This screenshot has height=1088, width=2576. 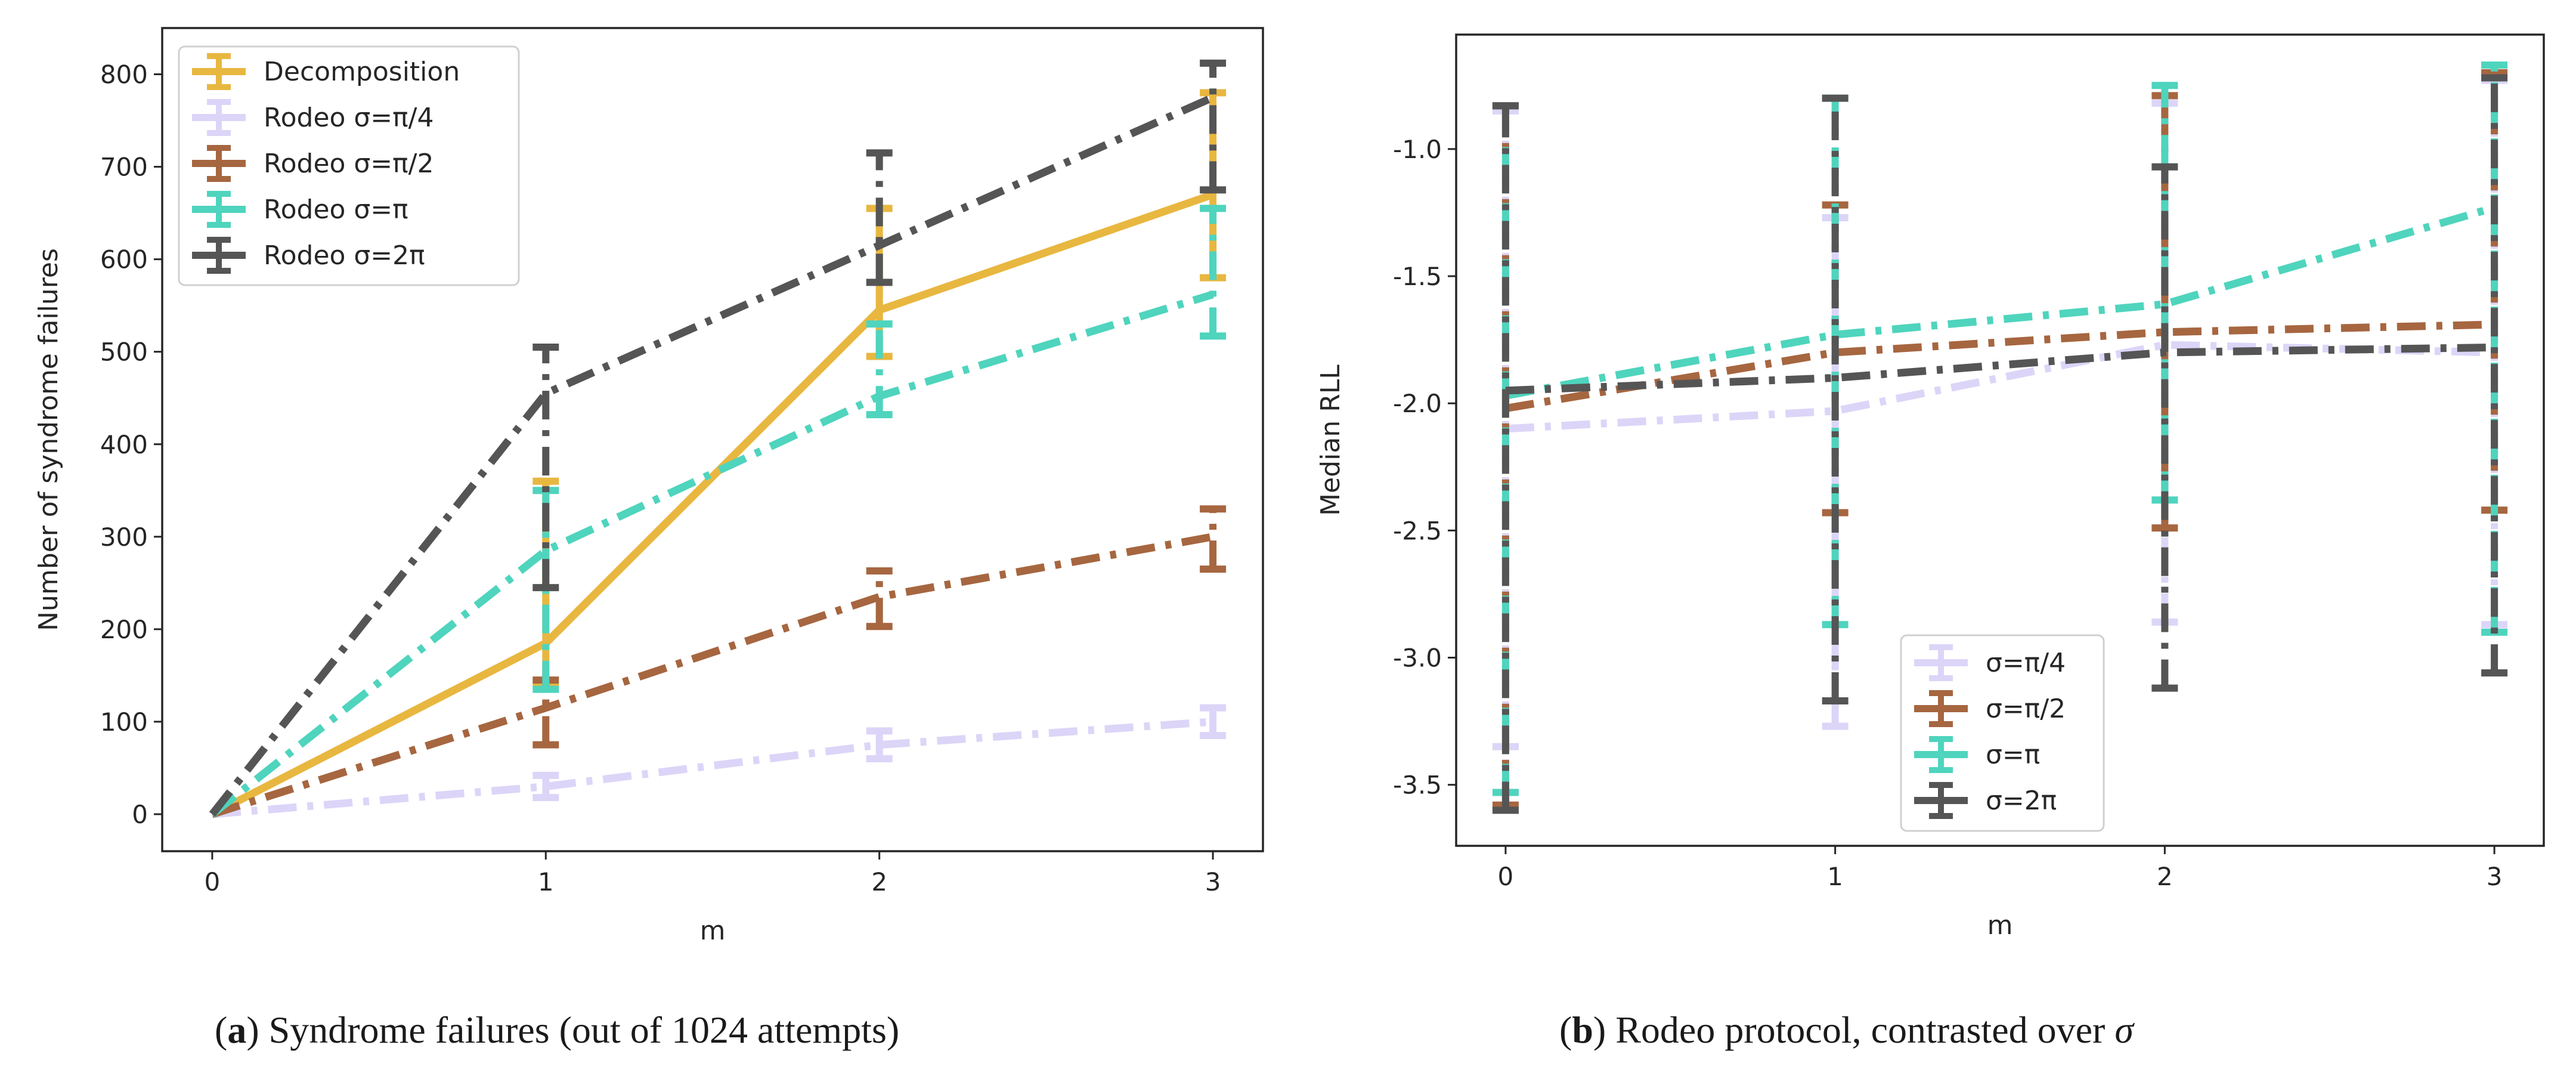 What do you see at coordinates (1418, 658) in the screenshot?
I see `y-tick-label: -3.0` at bounding box center [1418, 658].